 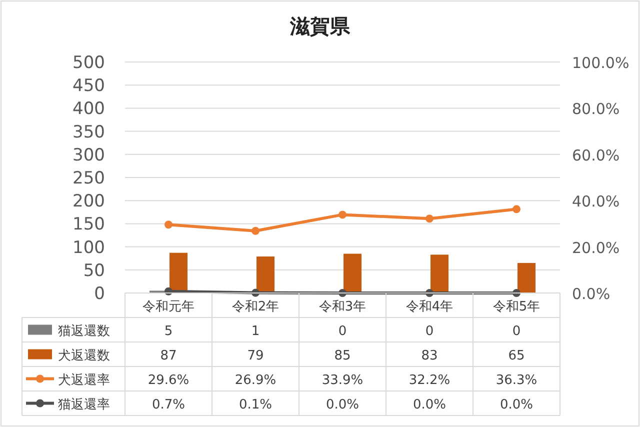 What do you see at coordinates (255, 356) in the screenshot?
I see `data-label: 79` at bounding box center [255, 356].